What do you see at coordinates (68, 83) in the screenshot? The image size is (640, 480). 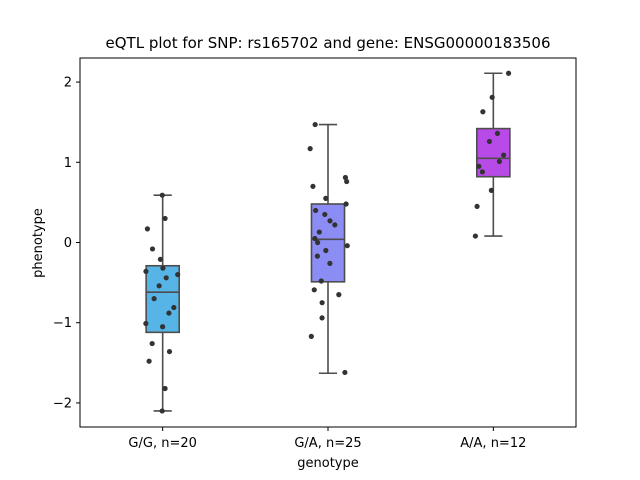 I see `y-tick-label: 2` at bounding box center [68, 83].